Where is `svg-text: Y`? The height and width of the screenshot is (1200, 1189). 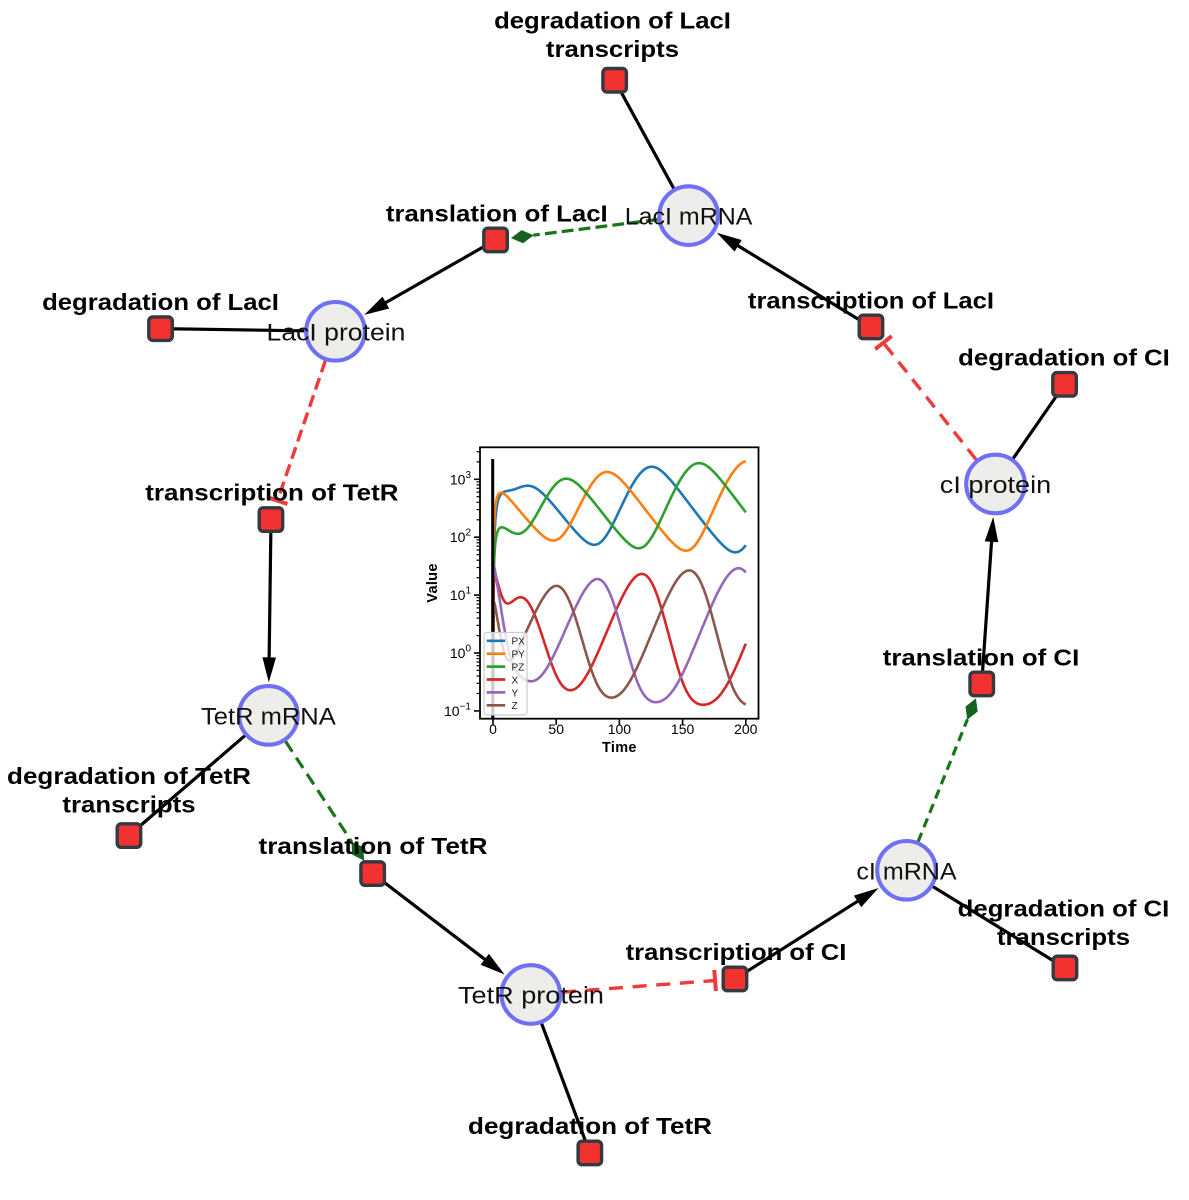
svg-text: Y is located at coordinates (515, 693).